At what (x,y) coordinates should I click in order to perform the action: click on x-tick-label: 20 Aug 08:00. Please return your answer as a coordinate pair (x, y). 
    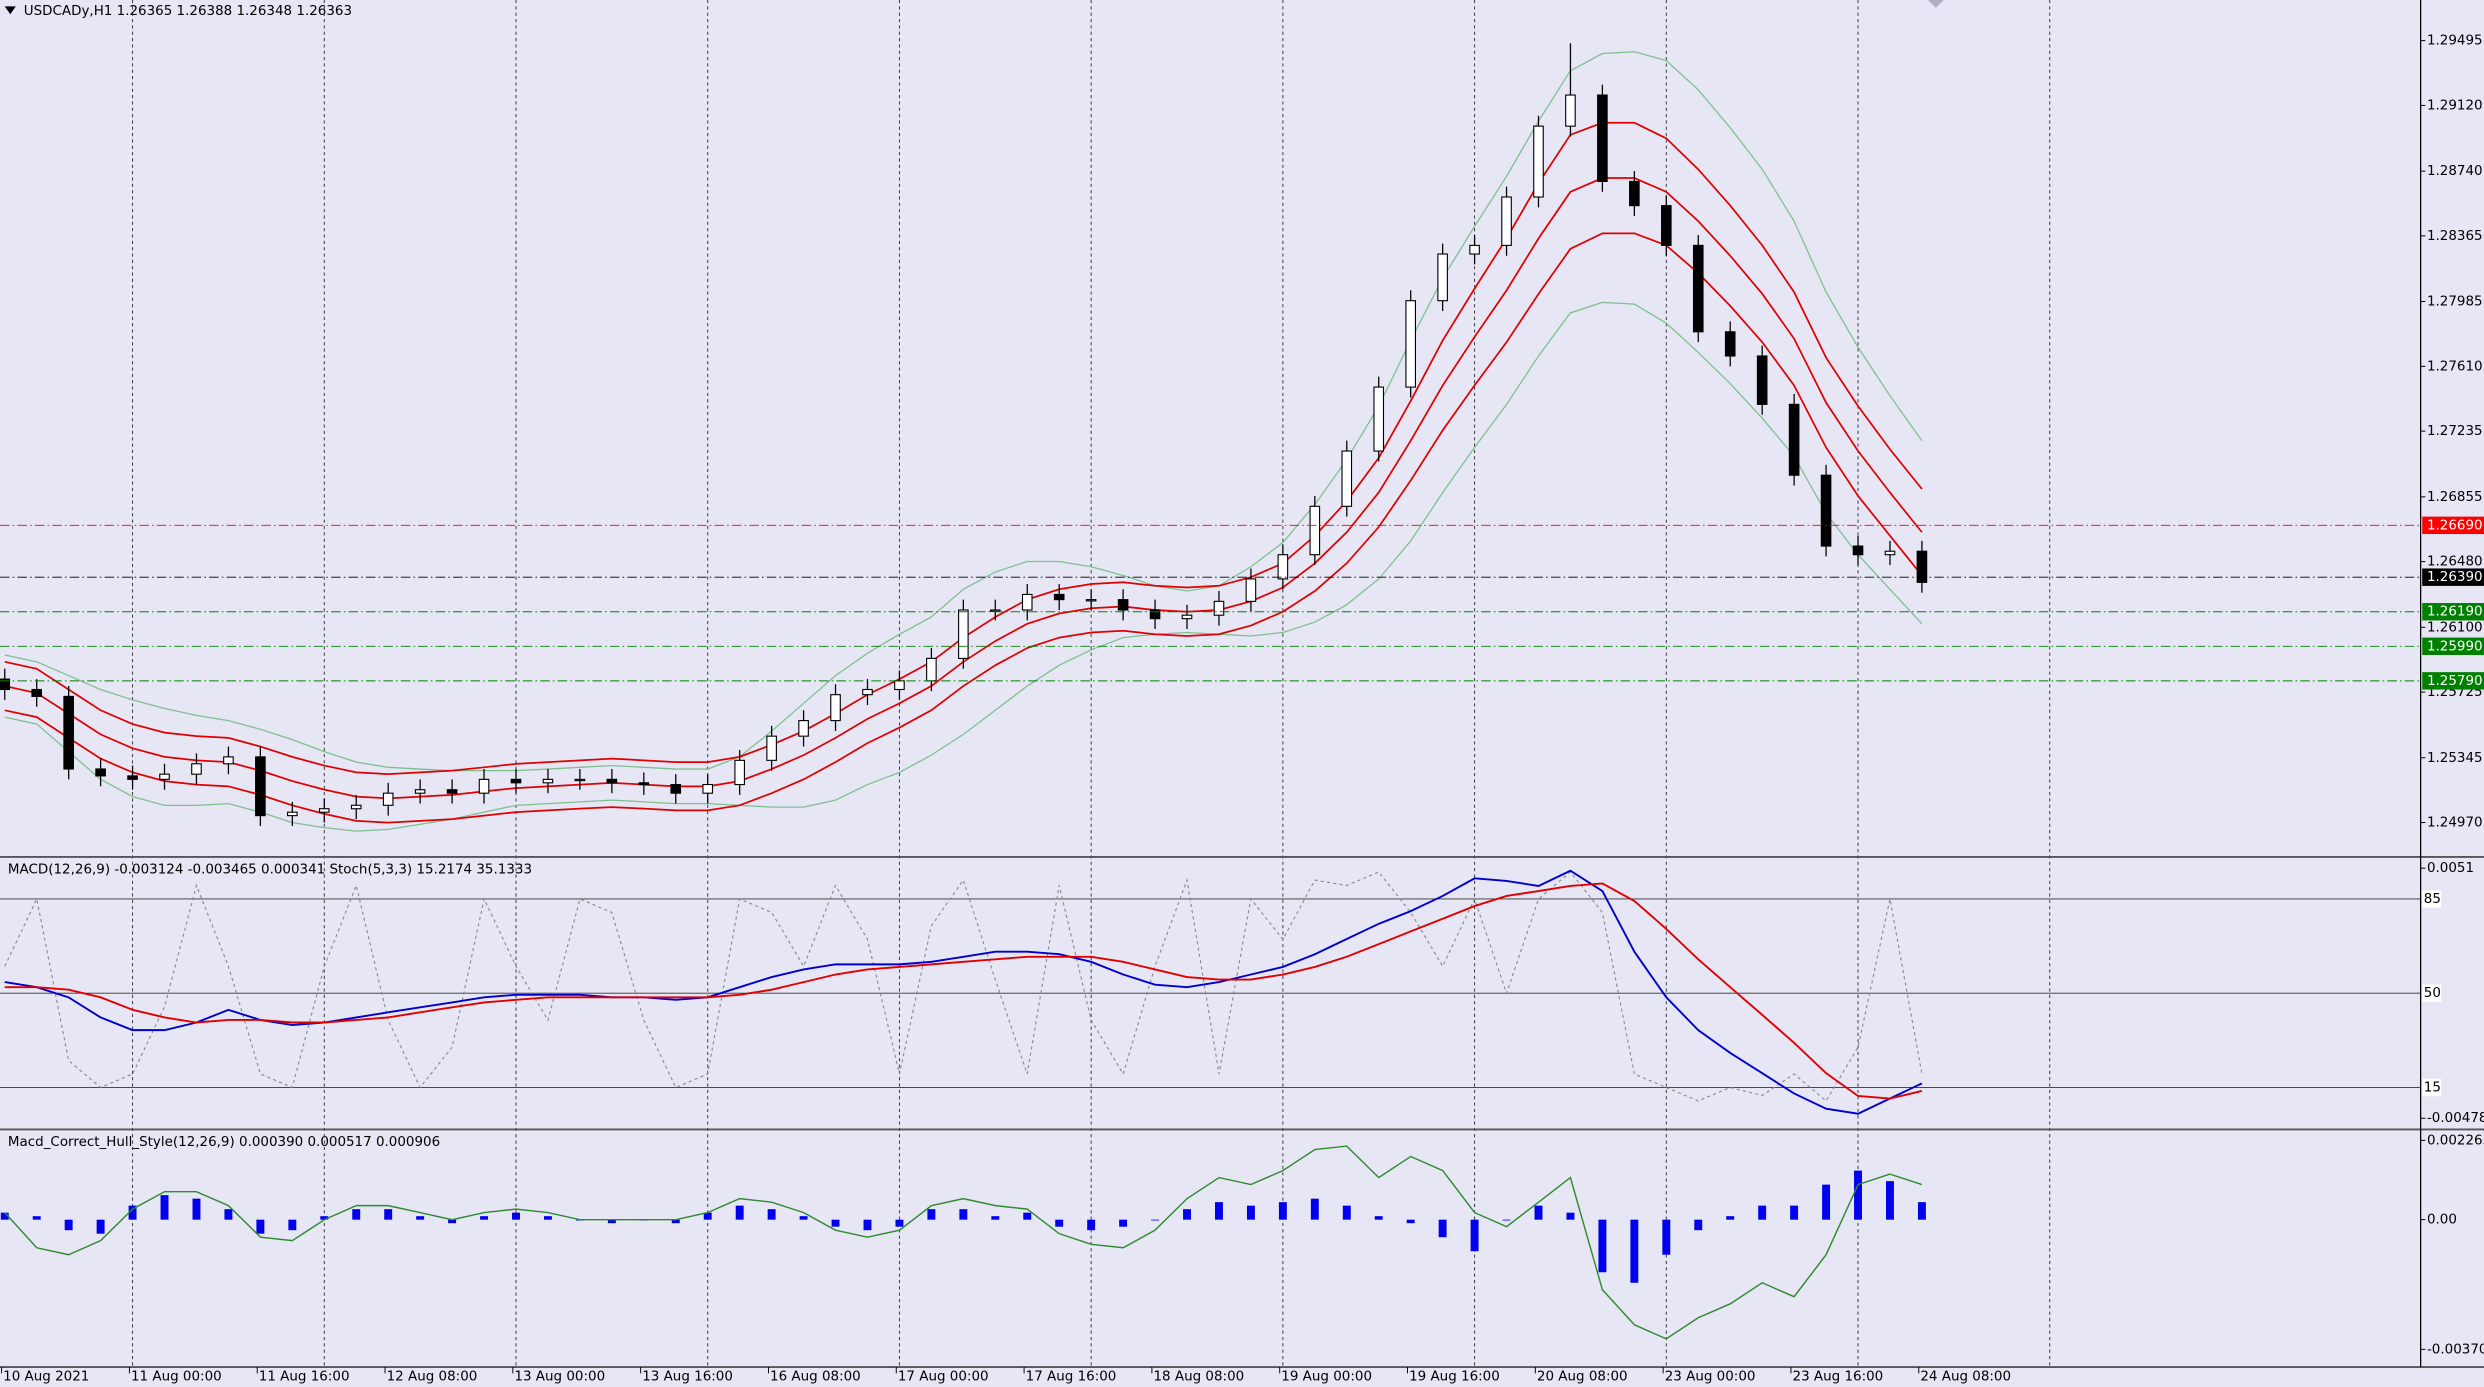
    Looking at the image, I should click on (1582, 1377).